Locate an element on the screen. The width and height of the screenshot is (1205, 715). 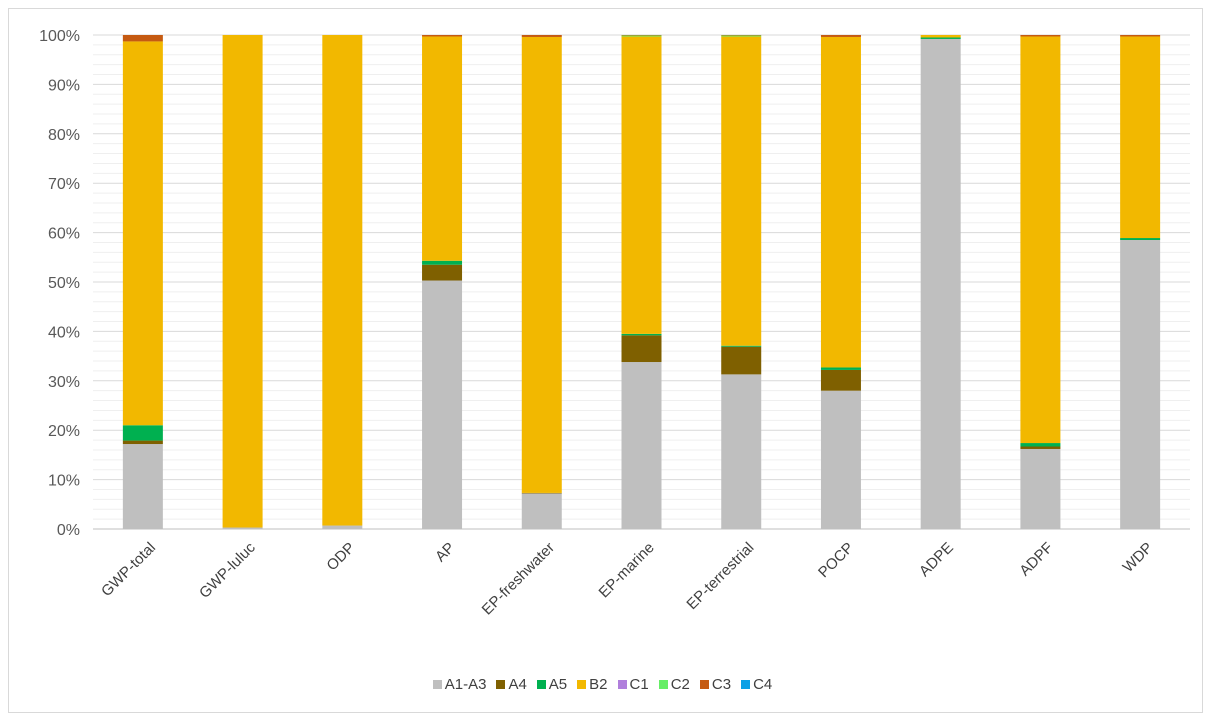
legend-item-c4: C4 is located at coordinates (756, 684).